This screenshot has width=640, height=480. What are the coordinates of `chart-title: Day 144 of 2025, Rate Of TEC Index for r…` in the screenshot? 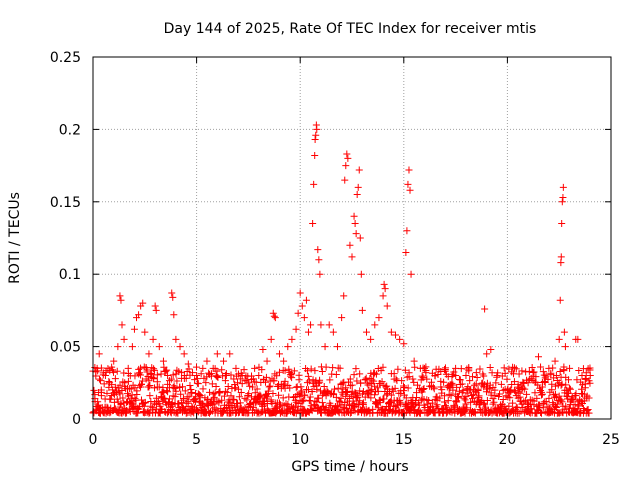 It's located at (350, 29).